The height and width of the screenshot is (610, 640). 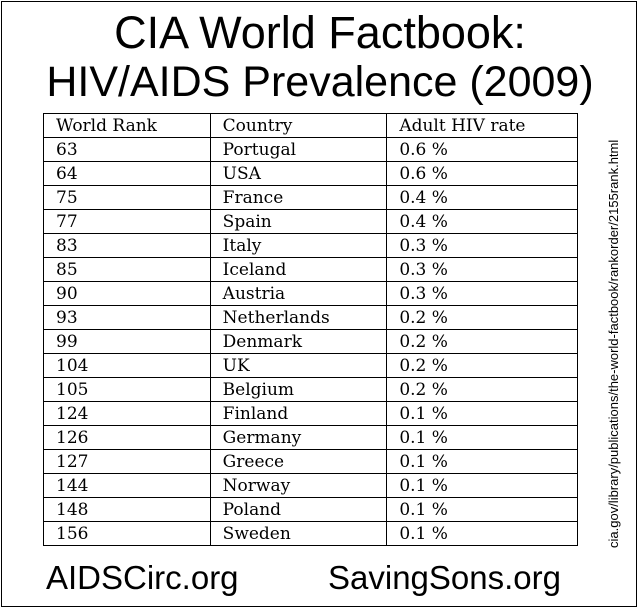 I want to click on cell-country: Finland, so click(x=298, y=413).